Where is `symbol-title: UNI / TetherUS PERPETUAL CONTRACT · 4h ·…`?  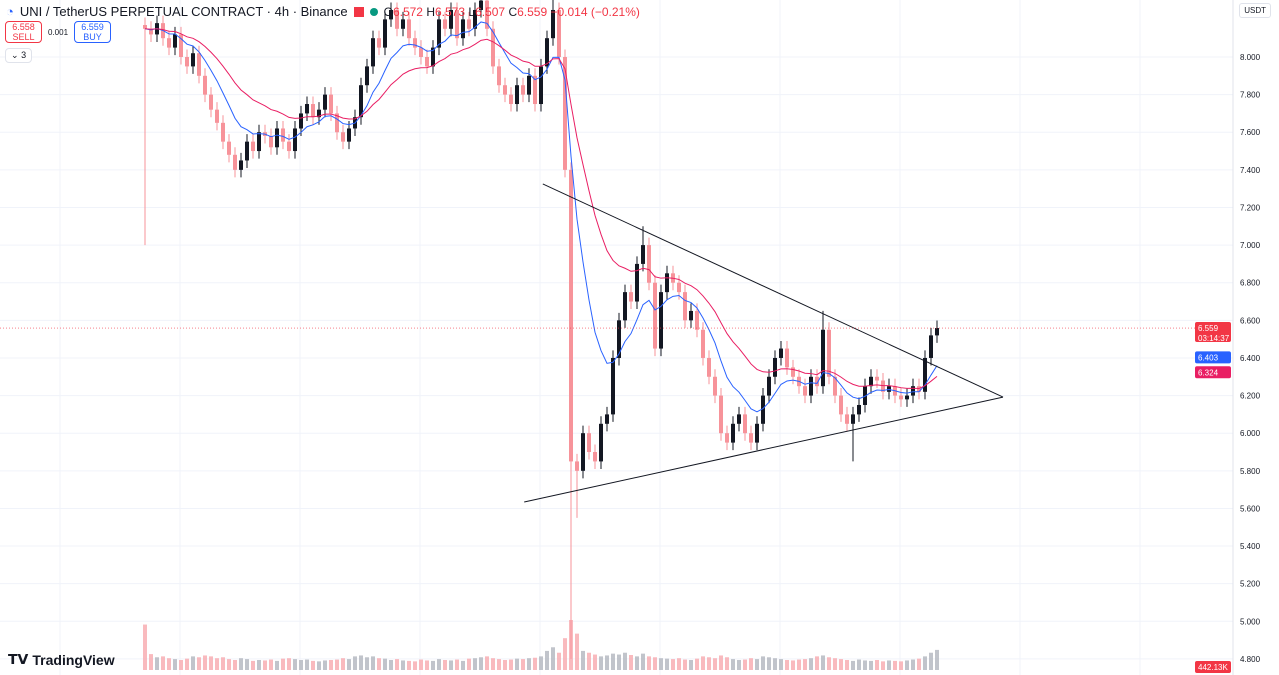 symbol-title: UNI / TetherUS PERPETUAL CONTRACT · 4h ·… is located at coordinates (183, 11).